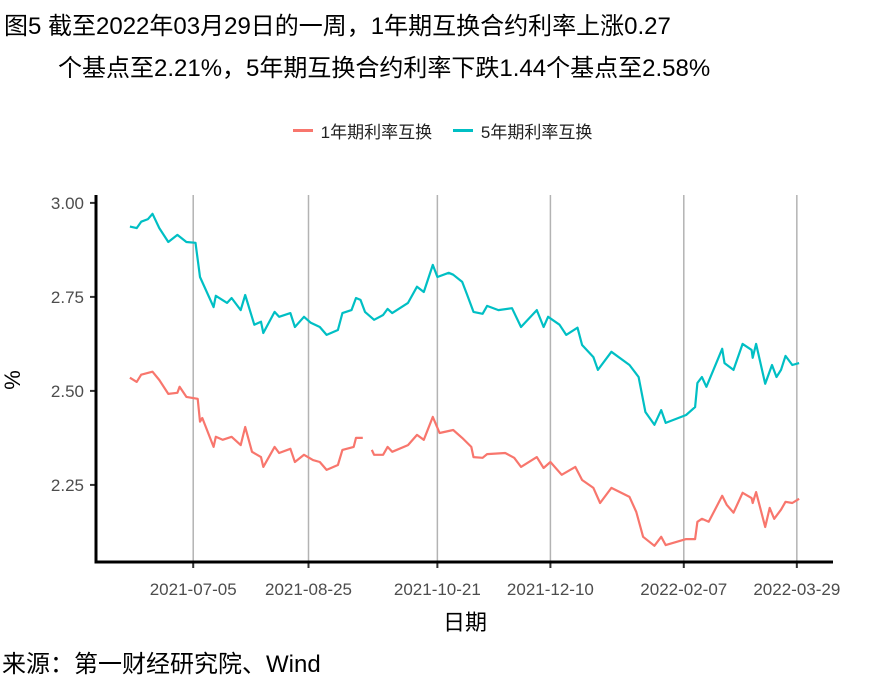  Describe the element at coordinates (161, 664) in the screenshot. I see `source-note: 来源：第一财经研究院、Wind` at that location.